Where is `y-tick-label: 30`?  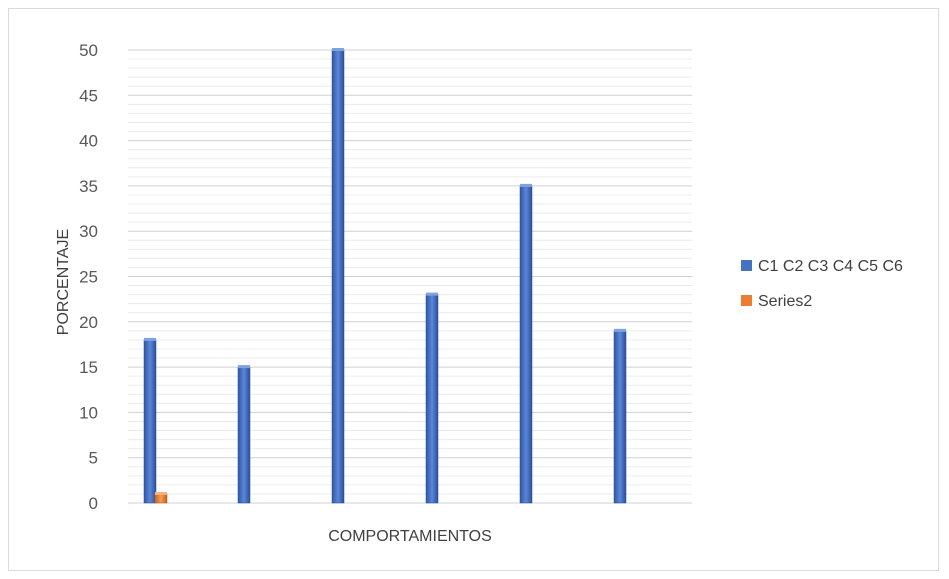
y-tick-label: 30 is located at coordinates (88, 231).